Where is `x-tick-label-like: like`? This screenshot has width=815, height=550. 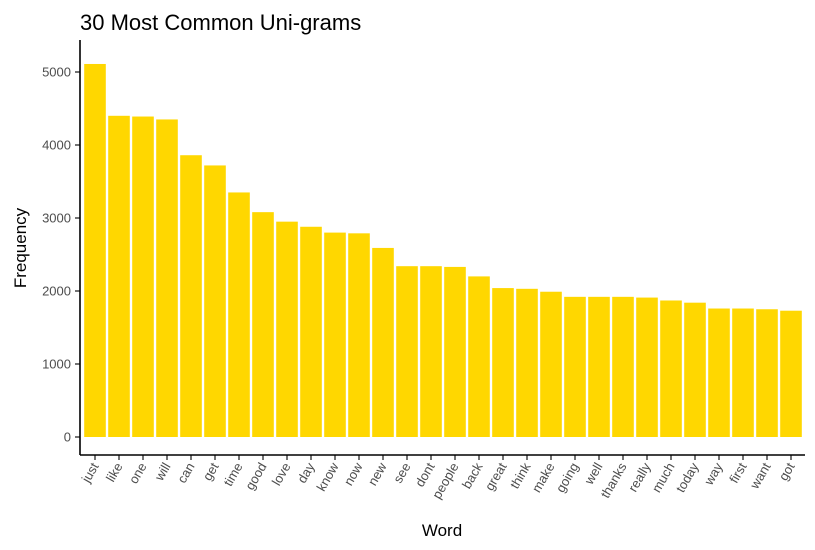
x-tick-label-like: like is located at coordinates (114, 472).